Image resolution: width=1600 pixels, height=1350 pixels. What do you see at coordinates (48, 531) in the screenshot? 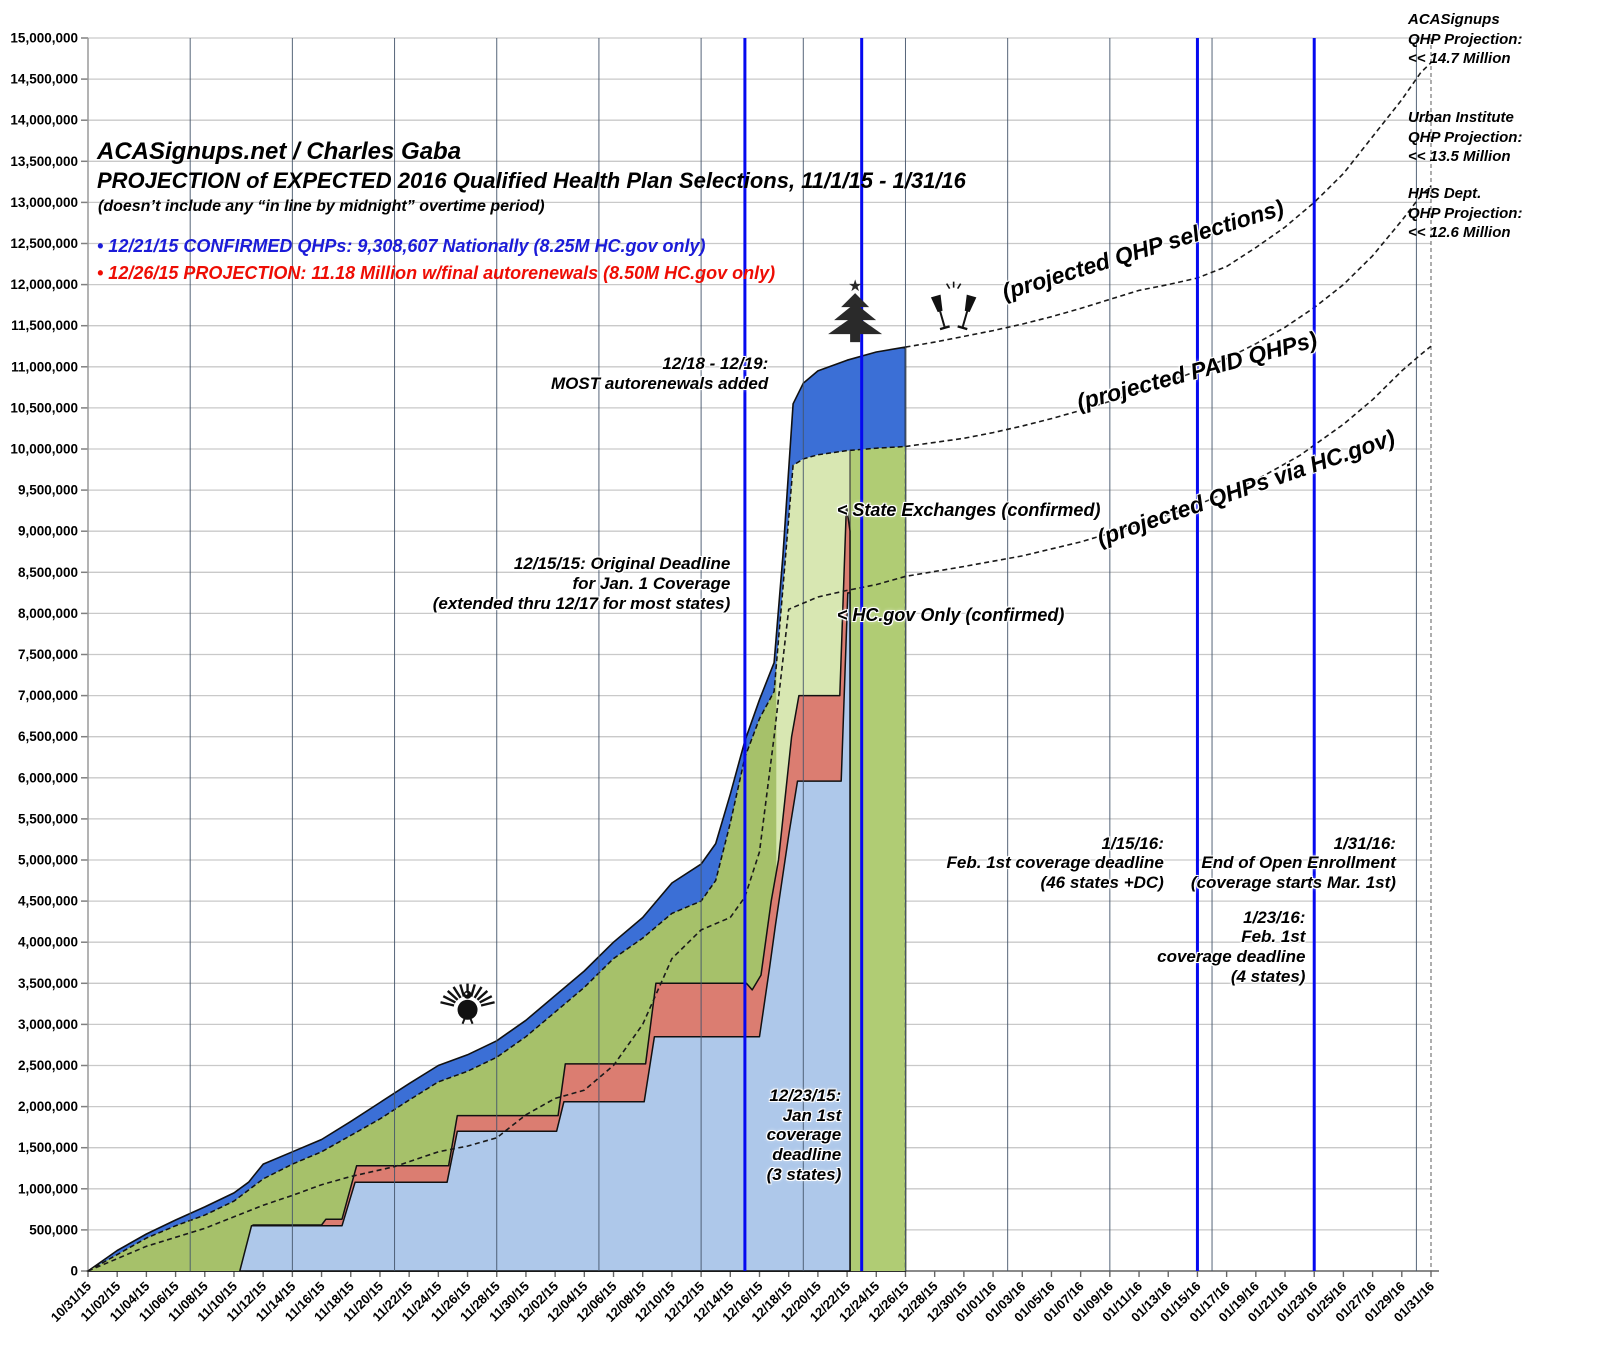
I see `y-axis-label: 9,000,000` at bounding box center [48, 531].